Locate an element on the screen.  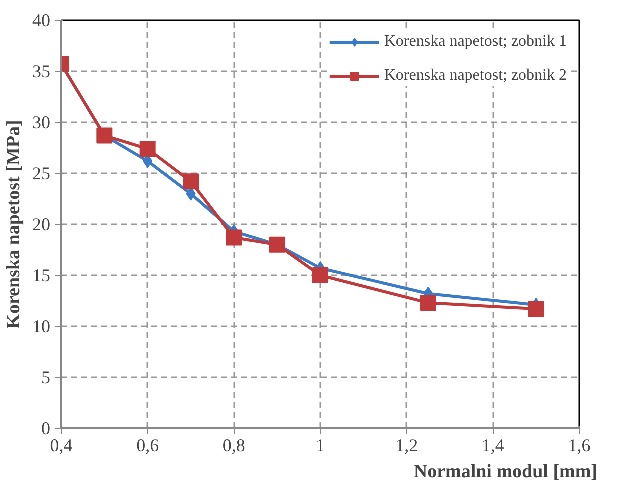
y-tick-label: 40 is located at coordinates (41, 20).